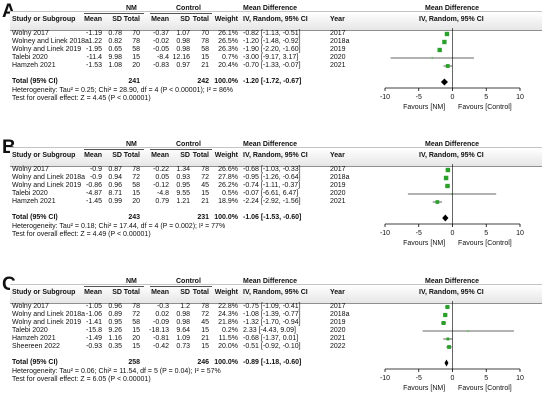 The width and height of the screenshot is (550, 410). Describe the element at coordinates (205, 65) in the screenshot. I see `control-total: 21` at that location.